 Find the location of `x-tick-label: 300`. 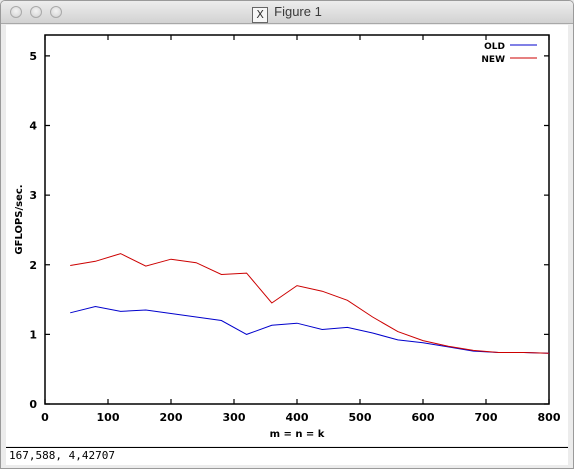

x-tick-label: 300 is located at coordinates (234, 417).